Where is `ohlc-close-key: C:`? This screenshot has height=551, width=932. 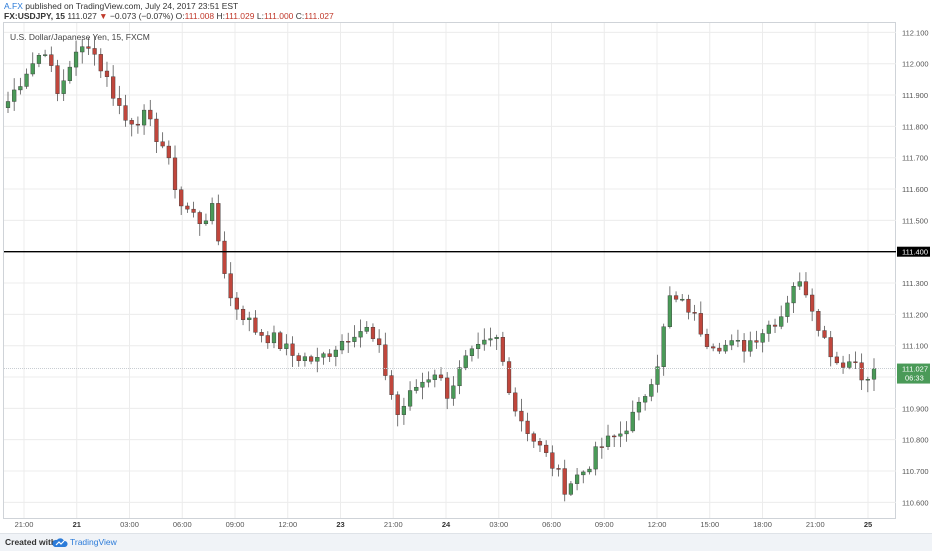 ohlc-close-key: C: is located at coordinates (300, 16).